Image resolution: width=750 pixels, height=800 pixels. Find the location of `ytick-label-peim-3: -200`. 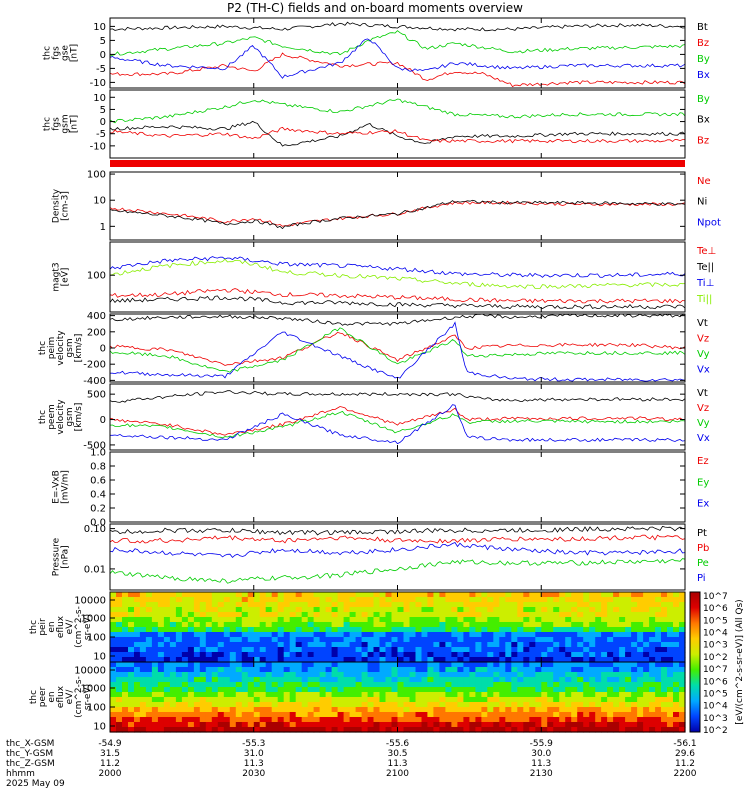

ytick-label-peim-3: -200 is located at coordinates (94, 365).